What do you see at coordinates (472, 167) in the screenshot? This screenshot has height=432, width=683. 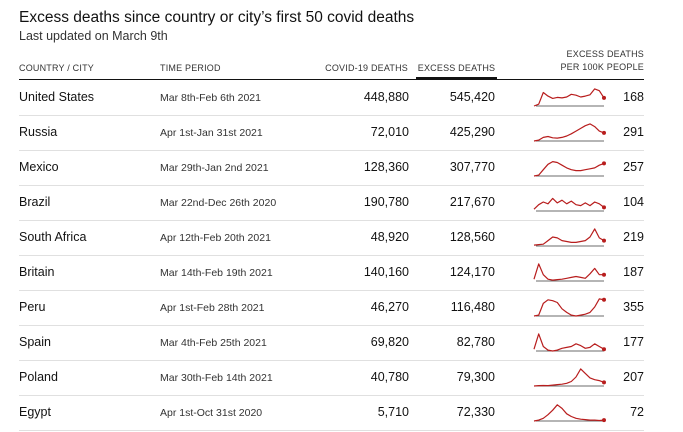 I see `excess-deaths-value: 307,770` at bounding box center [472, 167].